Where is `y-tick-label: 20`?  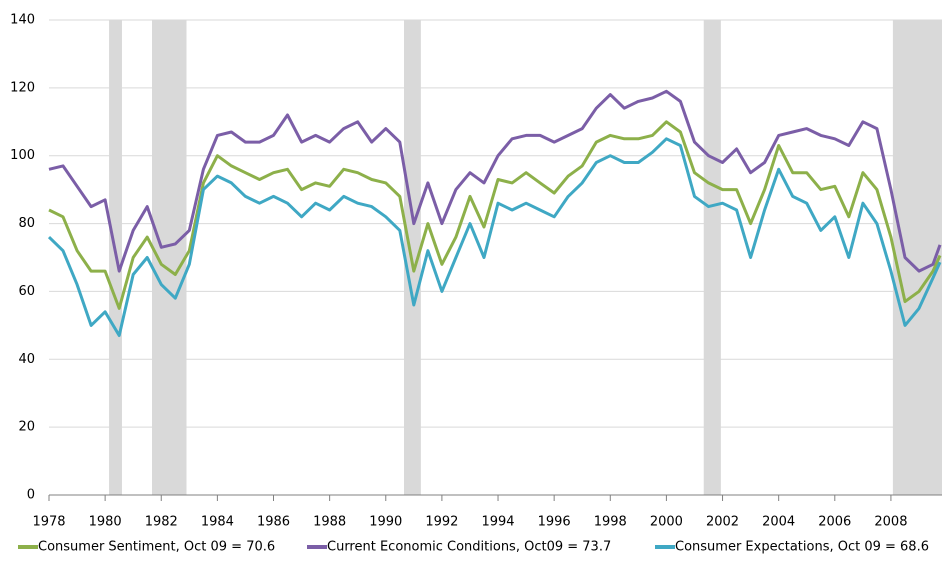 y-tick-label: 20 is located at coordinates (26, 427).